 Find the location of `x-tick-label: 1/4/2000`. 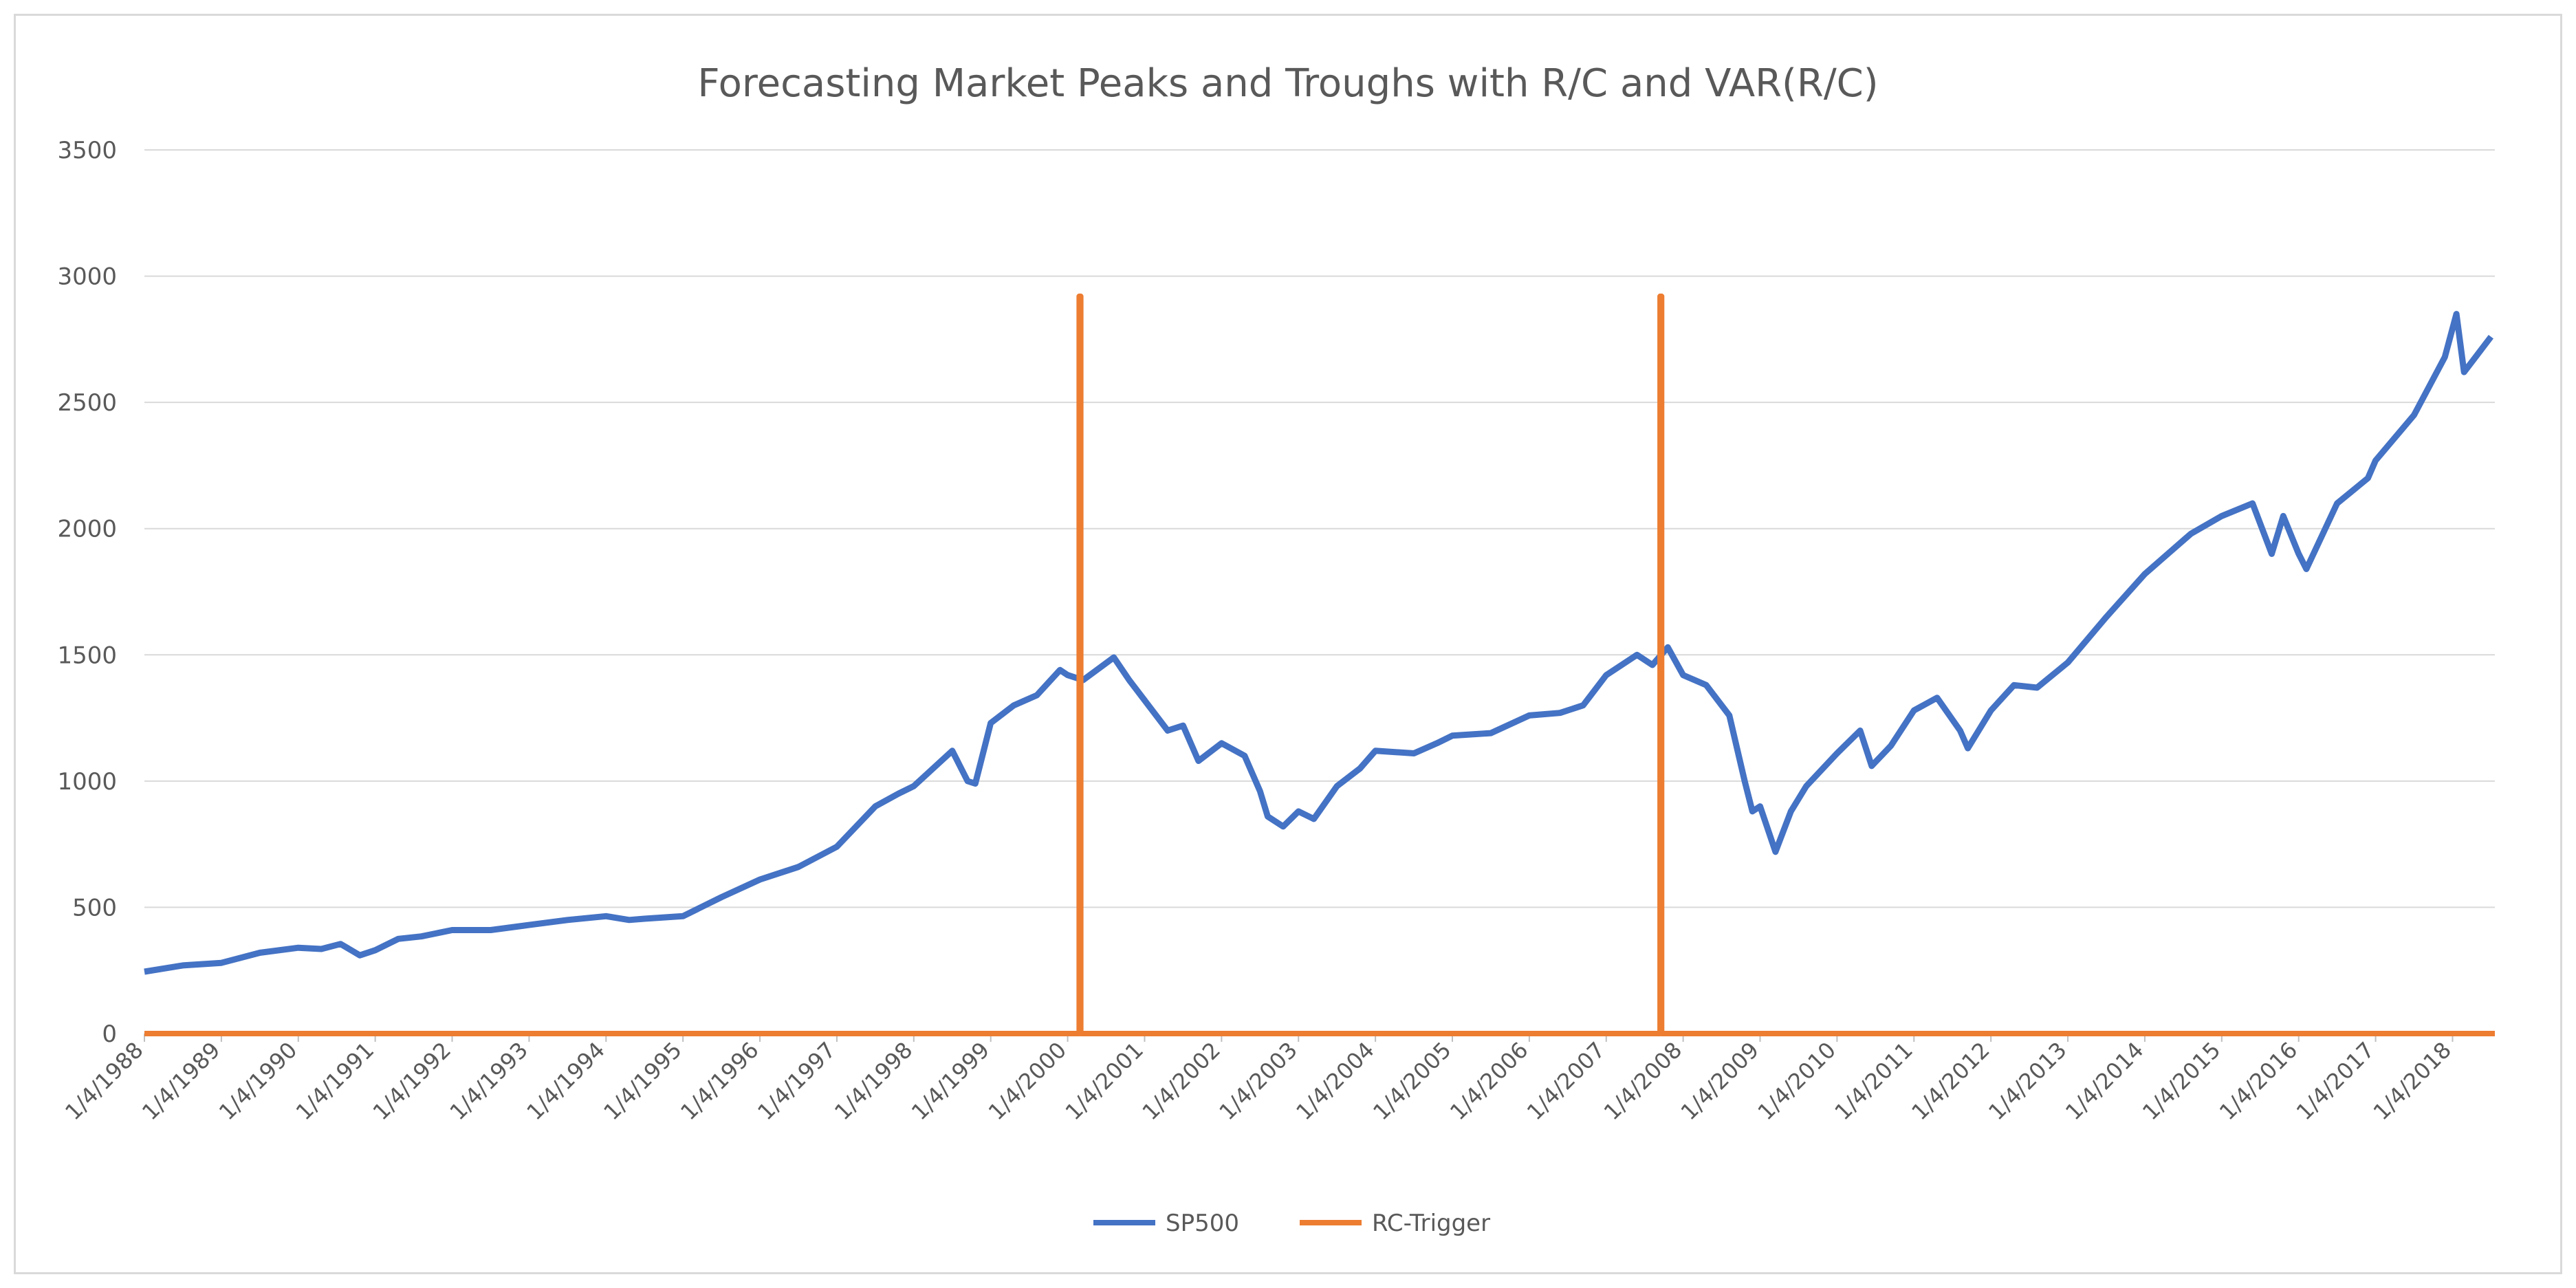

x-tick-label: 1/4/2000 is located at coordinates (1027, 1081).